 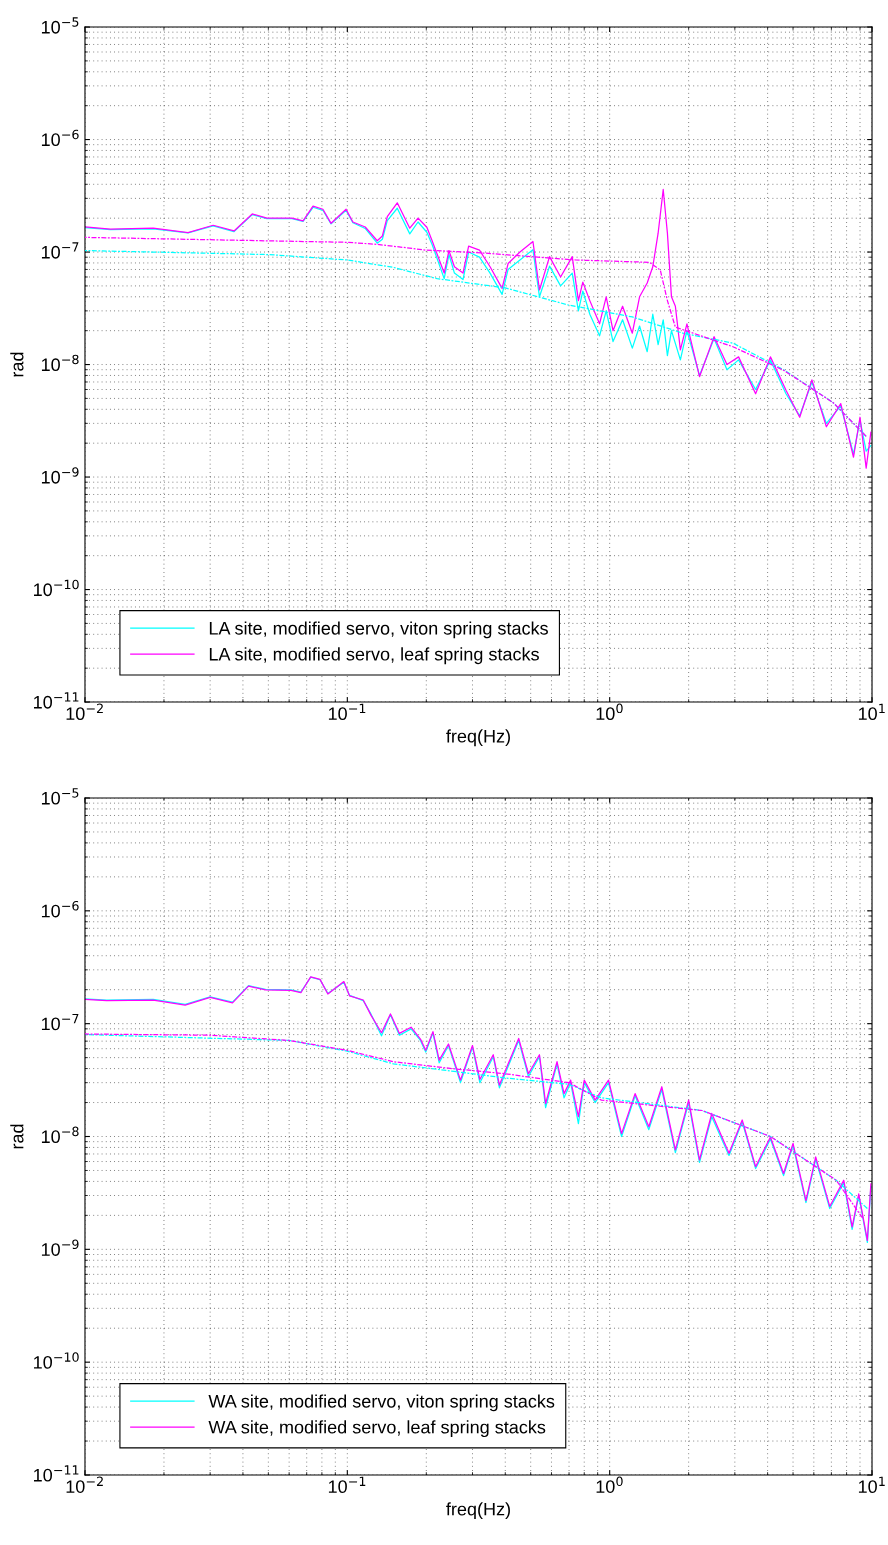 I want to click on legend-label: WA site, modified servo, viton spring stacks, so click(x=381, y=1403).